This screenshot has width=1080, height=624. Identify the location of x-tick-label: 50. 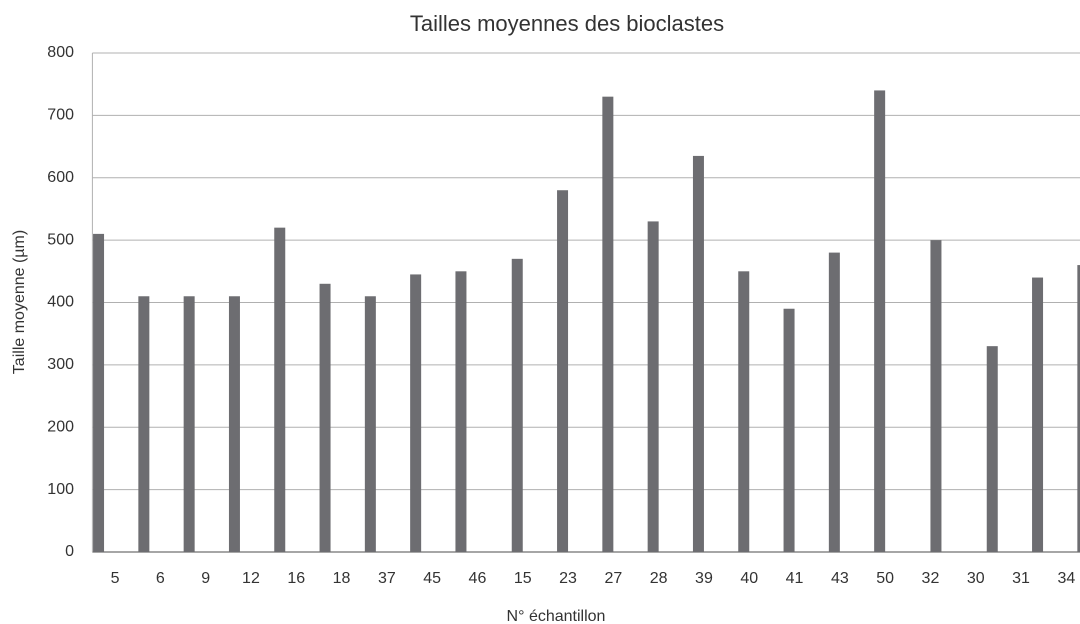
(885, 578).